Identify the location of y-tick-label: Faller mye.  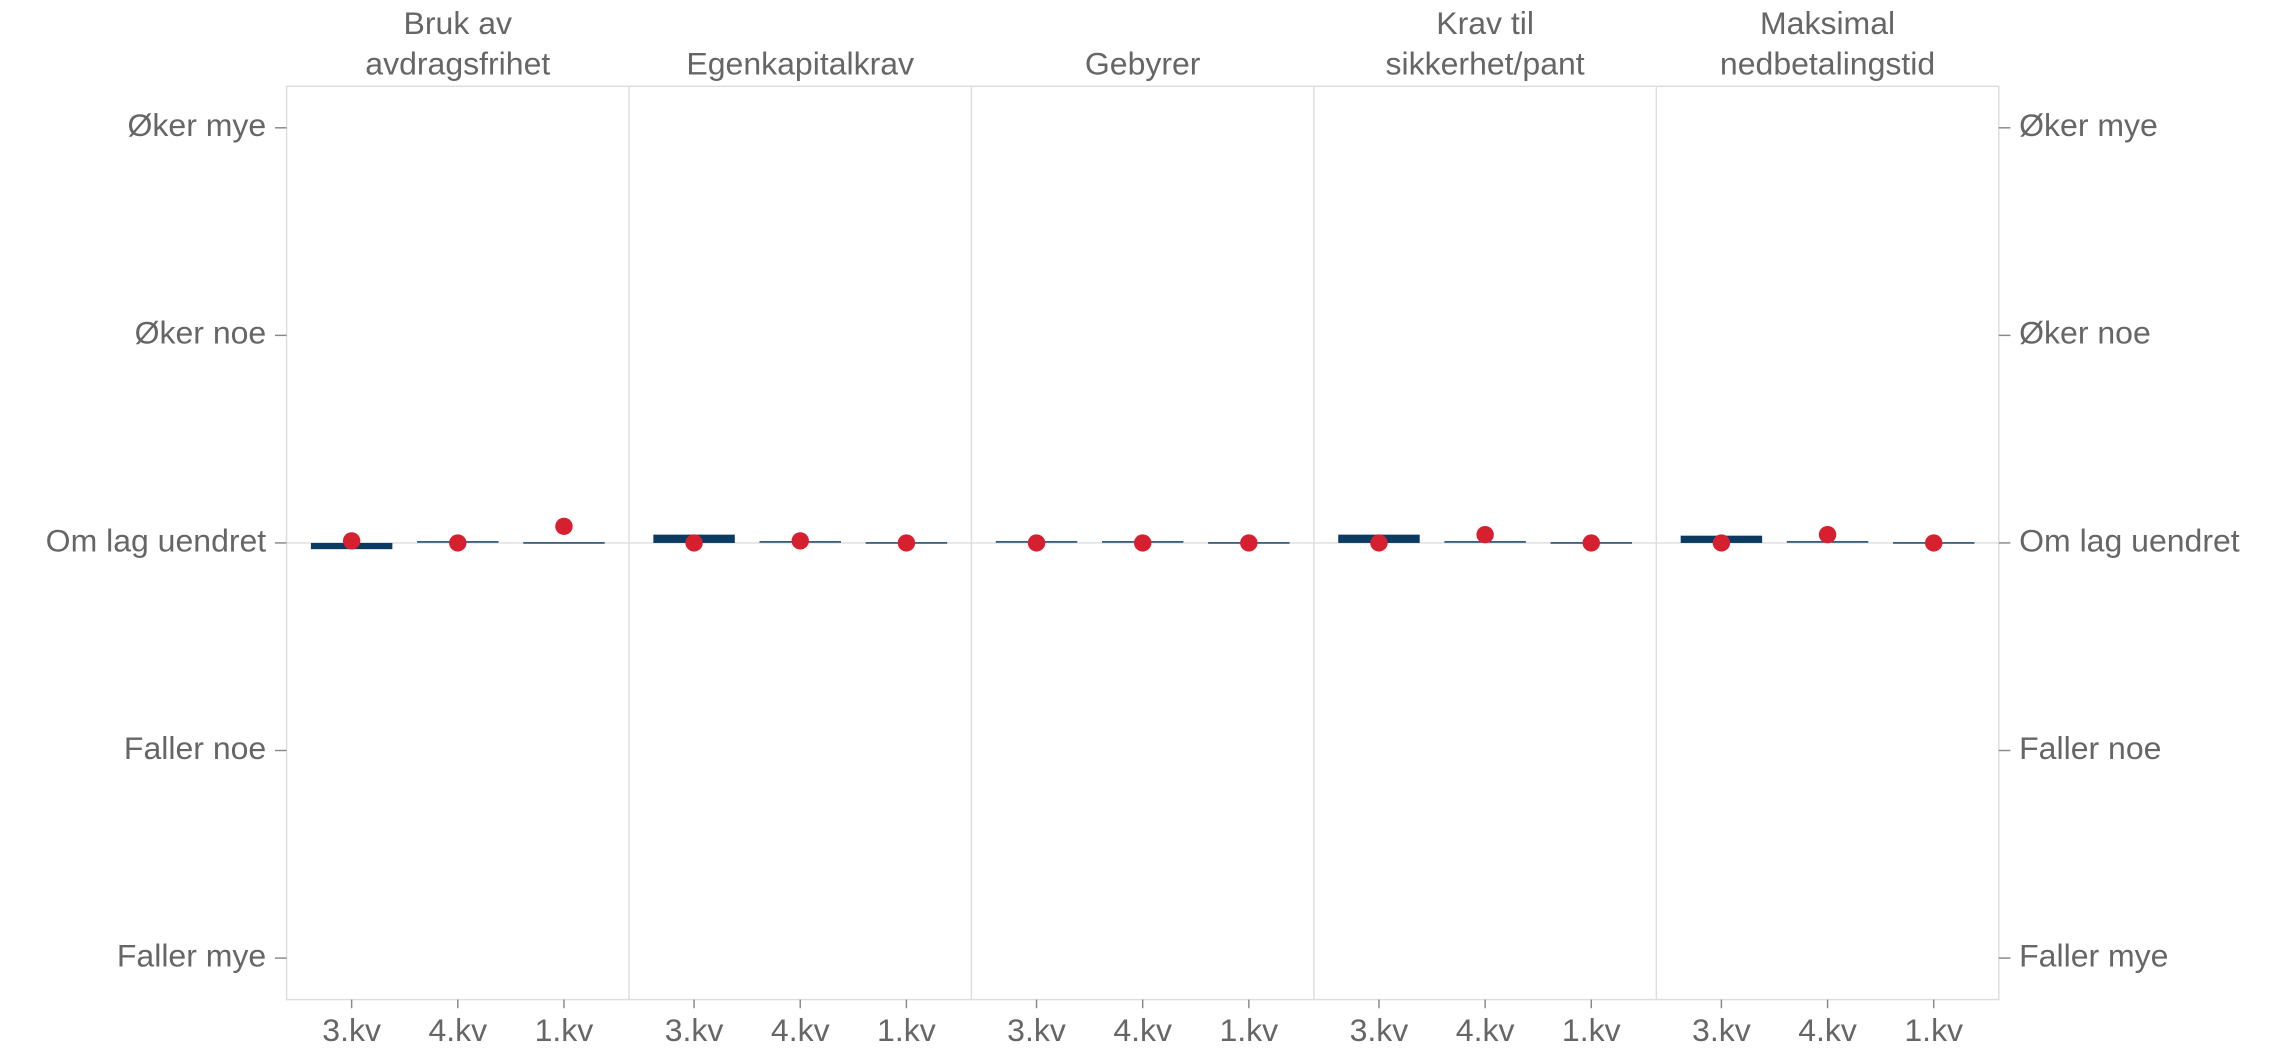
(191, 956).